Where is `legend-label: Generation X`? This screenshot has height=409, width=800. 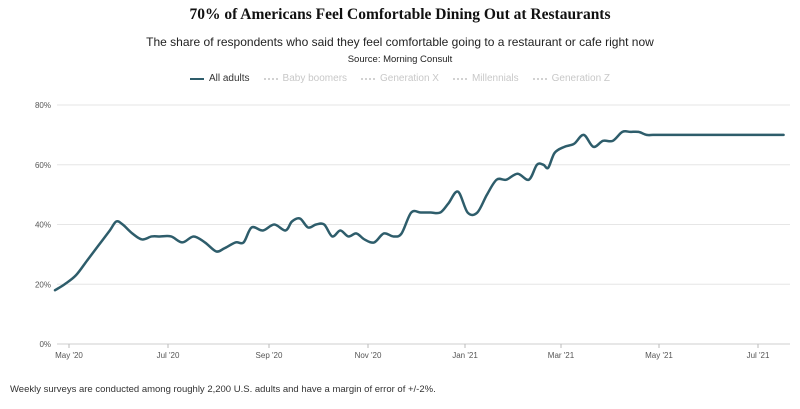
legend-label: Generation X is located at coordinates (409, 78).